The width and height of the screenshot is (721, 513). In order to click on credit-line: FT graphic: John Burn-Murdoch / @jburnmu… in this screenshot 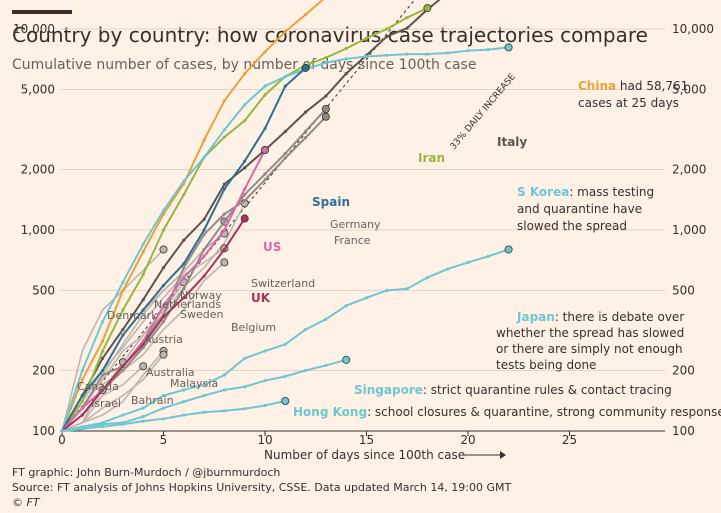, I will do `click(146, 472)`.